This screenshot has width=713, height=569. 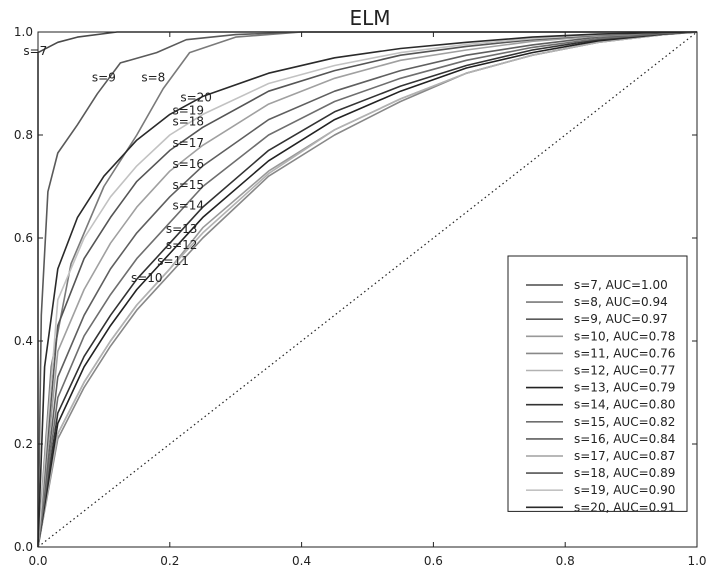 I want to click on curve-label-s-16: s=16, so click(x=188, y=164).